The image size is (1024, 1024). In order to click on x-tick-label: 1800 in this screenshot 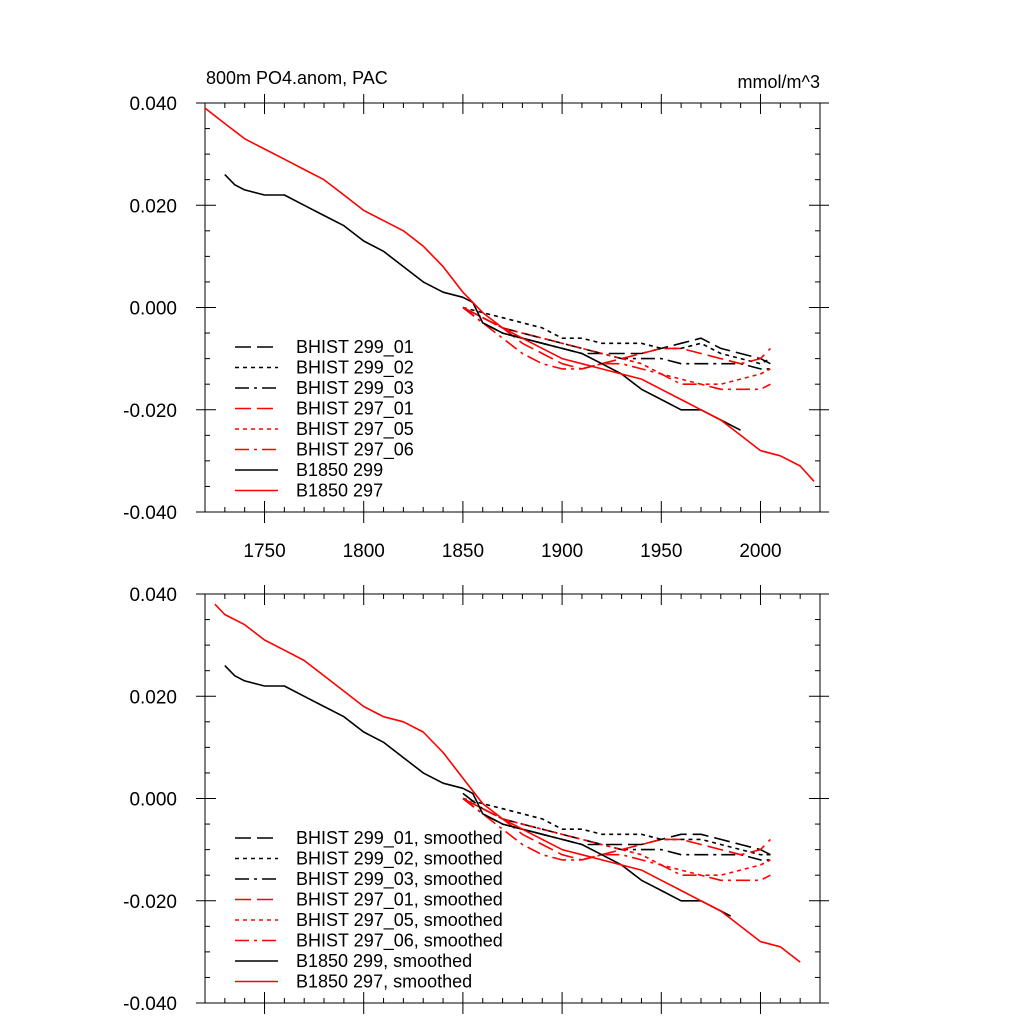, I will do `click(364, 551)`.